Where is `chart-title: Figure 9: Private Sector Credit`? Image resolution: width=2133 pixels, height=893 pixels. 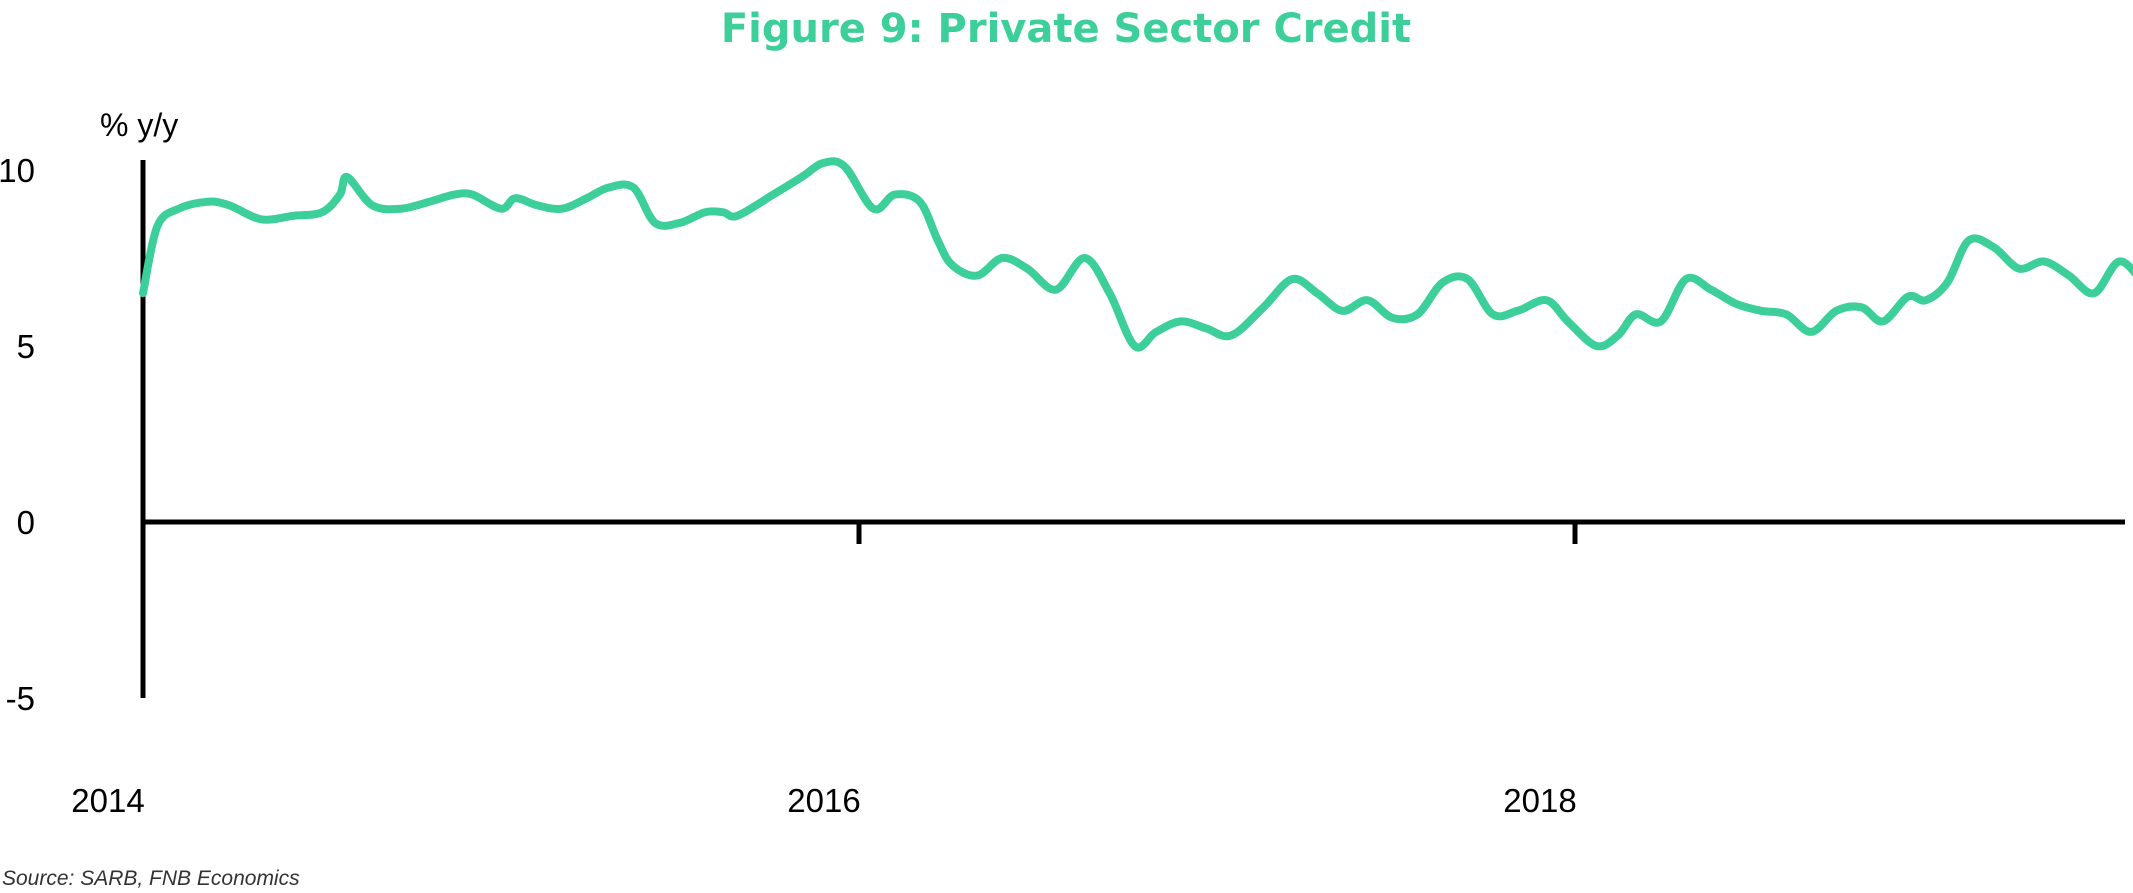 chart-title: Figure 9: Private Sector Credit is located at coordinates (1066, 29).